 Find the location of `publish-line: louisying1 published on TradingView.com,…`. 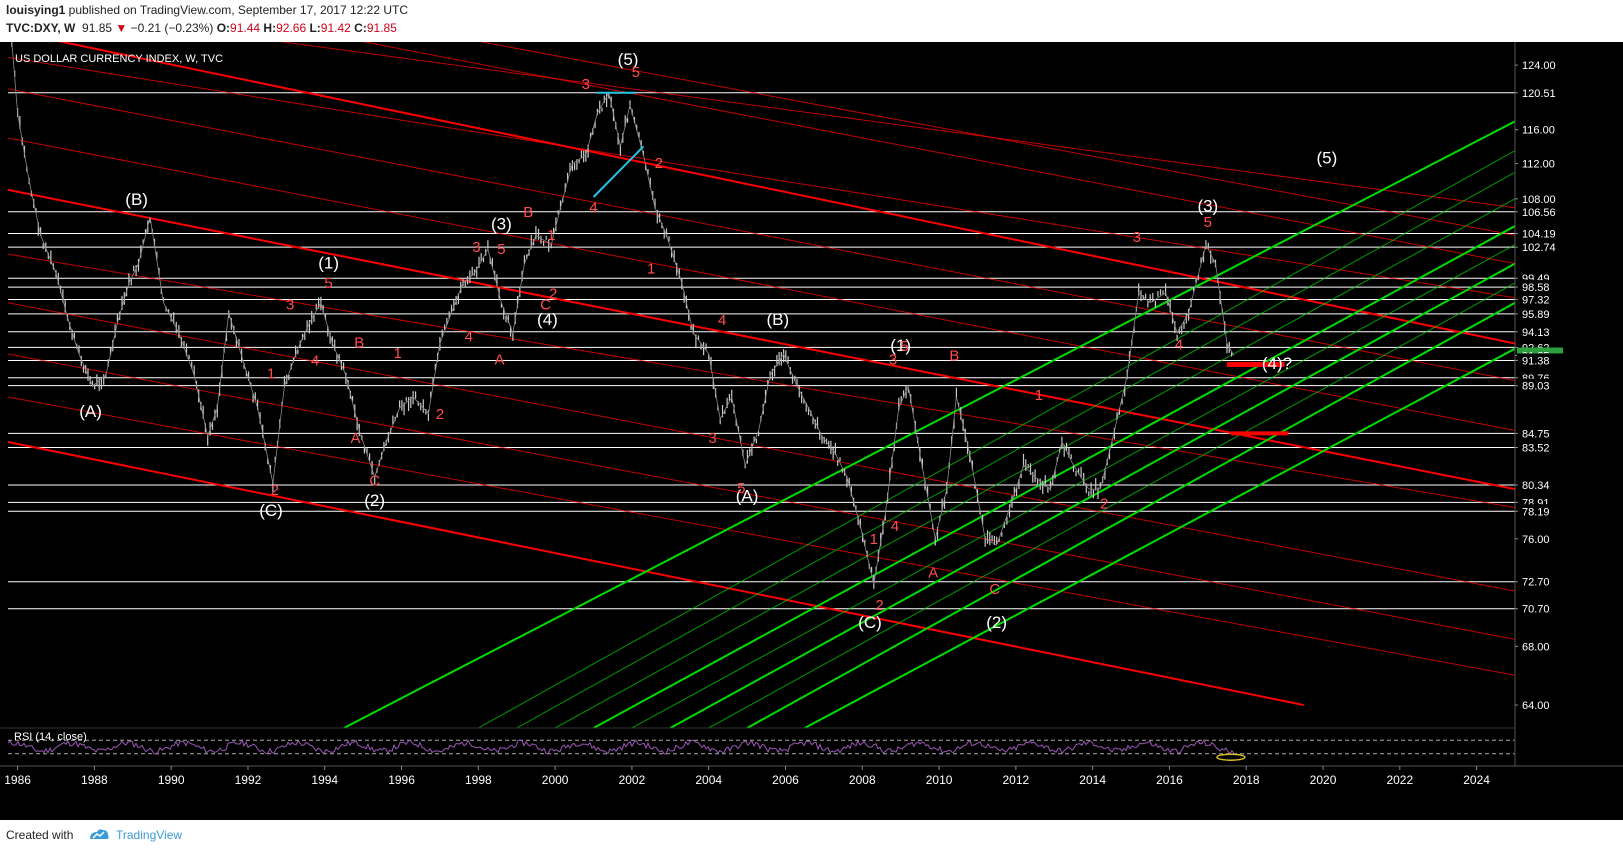

publish-line: louisying1 published on TradingView.com,… is located at coordinates (207, 10).